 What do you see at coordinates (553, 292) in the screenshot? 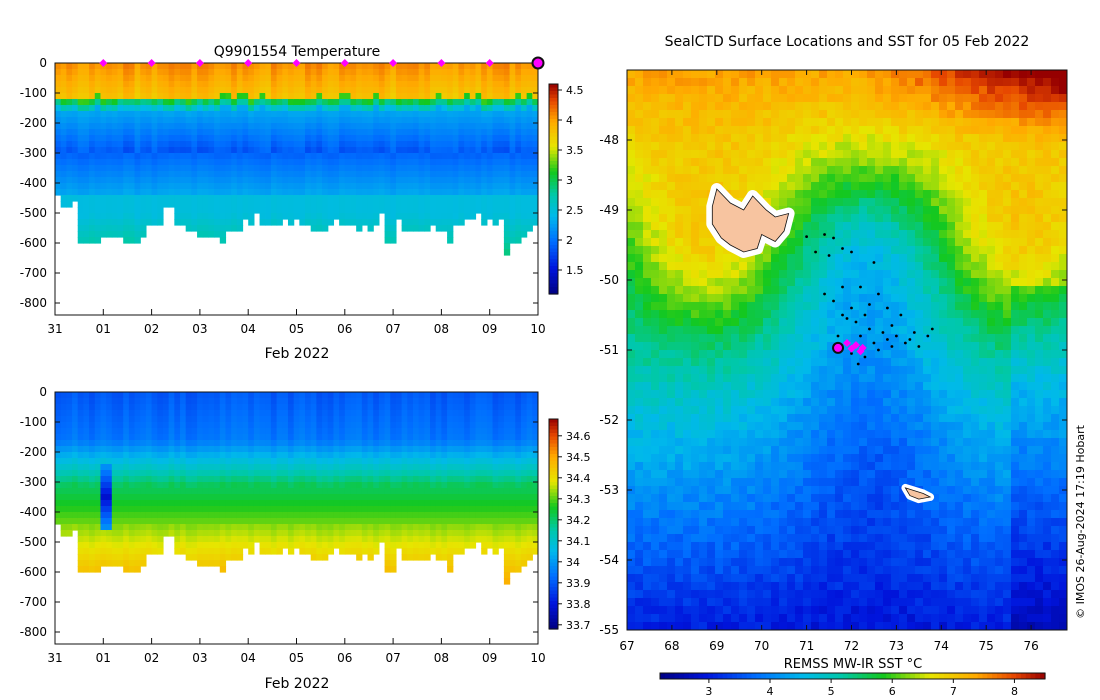
I see `colorbar-segment` at bounding box center [553, 292].